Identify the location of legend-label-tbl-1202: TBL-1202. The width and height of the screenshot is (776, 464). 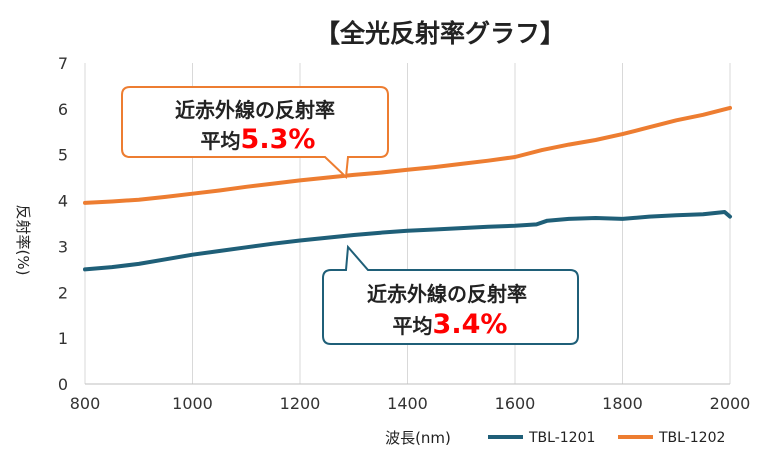
(691, 438).